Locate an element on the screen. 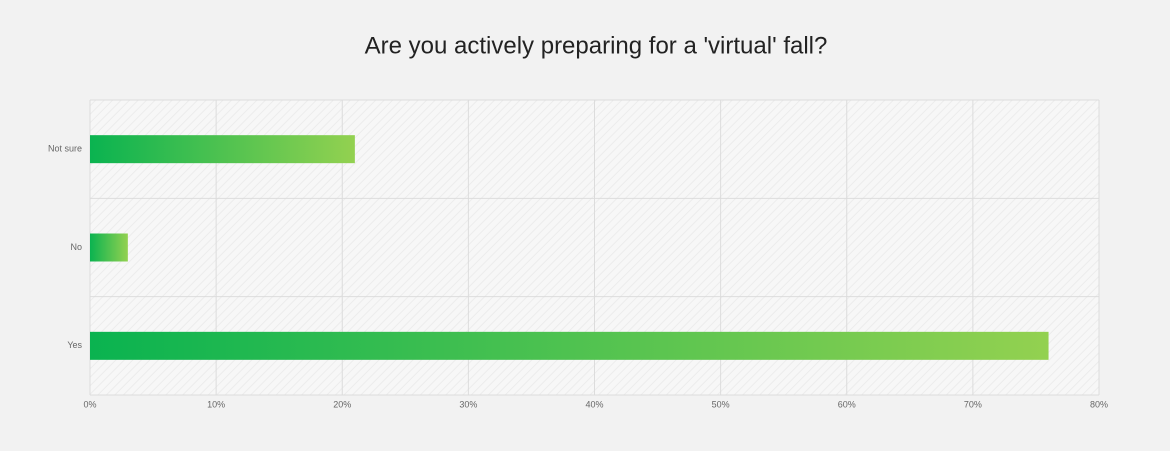 This screenshot has height=451, width=1170. x-tick-label: 50% is located at coordinates (721, 404).